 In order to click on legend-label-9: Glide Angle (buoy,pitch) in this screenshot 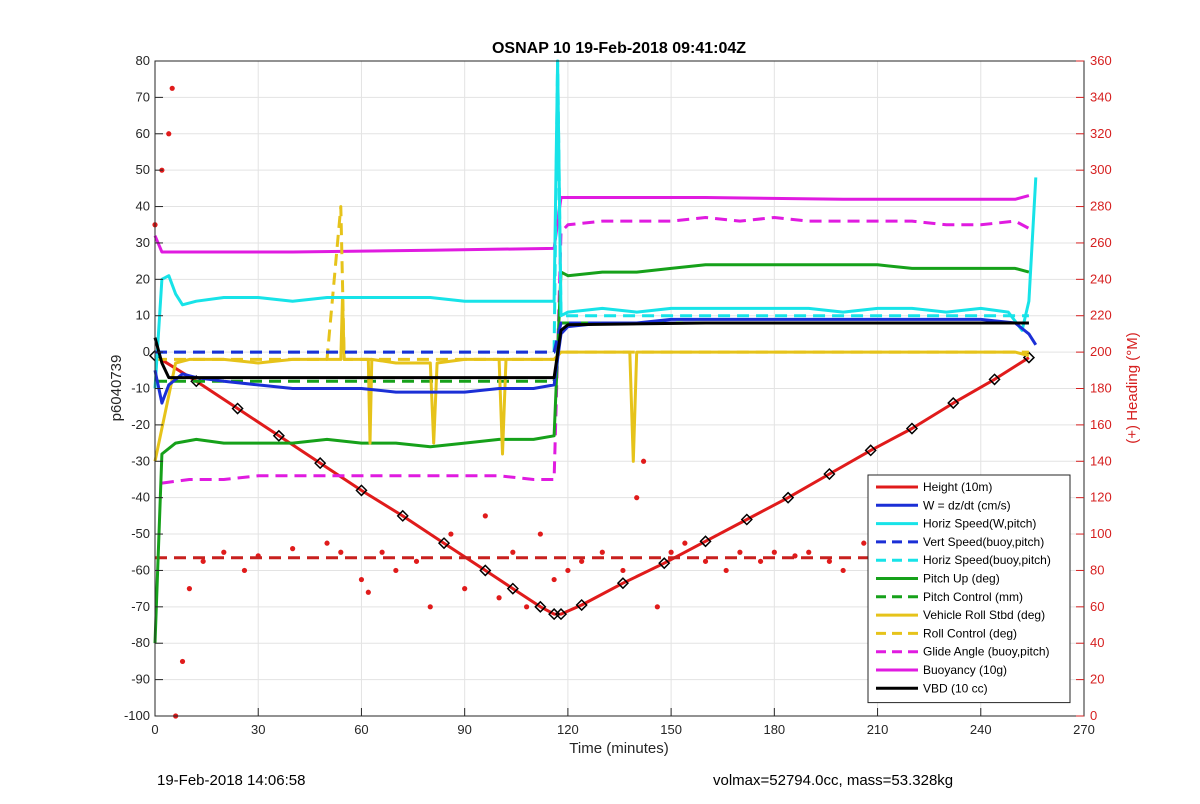, I will do `click(986, 652)`.